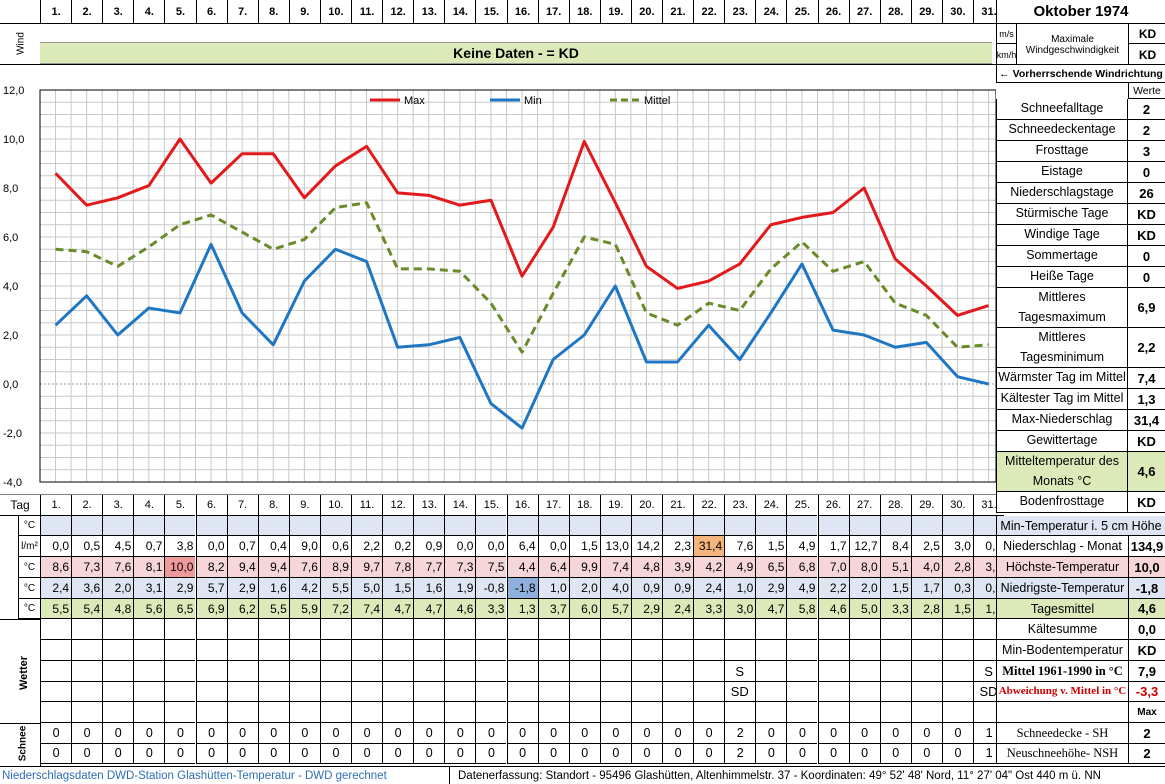 The height and width of the screenshot is (784, 1165). Describe the element at coordinates (615, 546) in the screenshot. I see `cell-precip: 13,0` at that location.